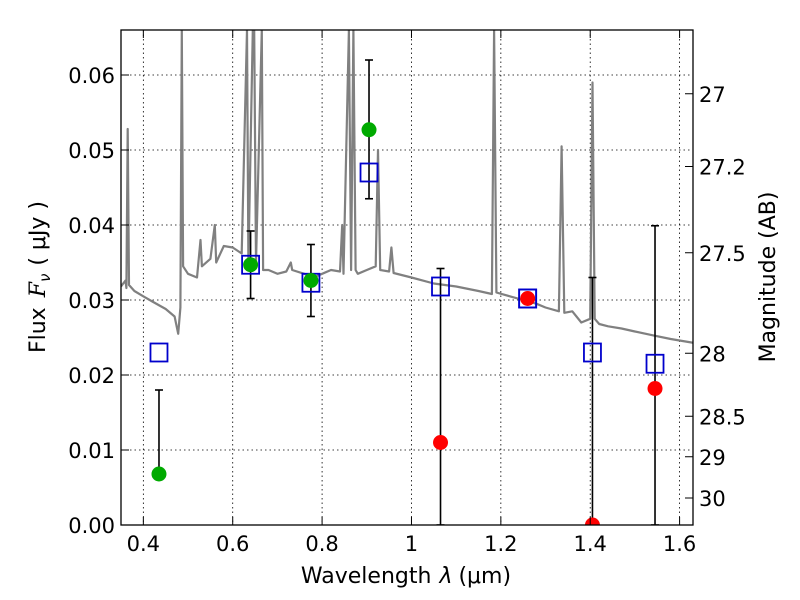 The height and width of the screenshot is (600, 800). What do you see at coordinates (232, 544) in the screenshot?
I see `x-tick-label: 0.6` at bounding box center [232, 544].